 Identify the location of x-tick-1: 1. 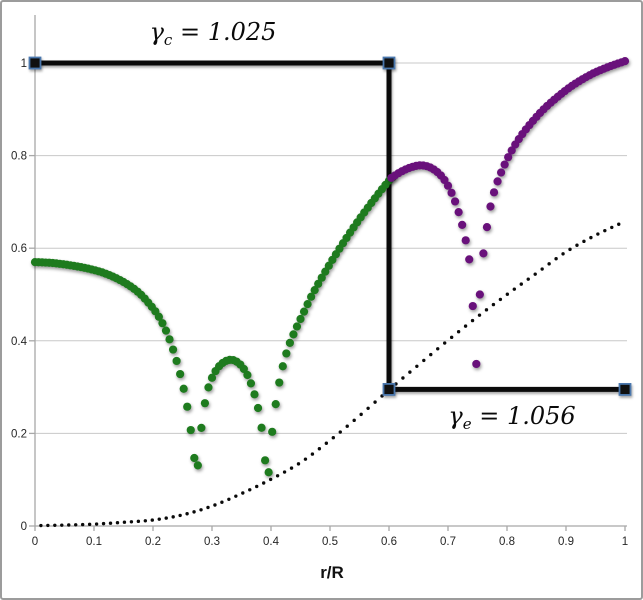
(625, 542).